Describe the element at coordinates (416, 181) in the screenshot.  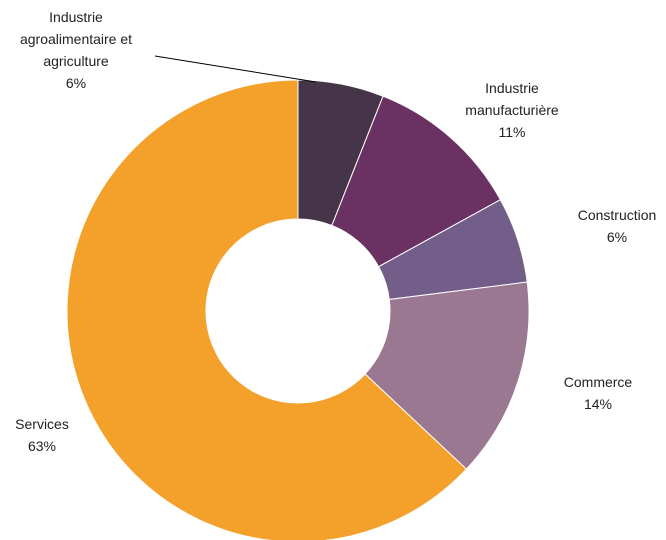
I see `slice-industrie-manufacturiere` at that location.